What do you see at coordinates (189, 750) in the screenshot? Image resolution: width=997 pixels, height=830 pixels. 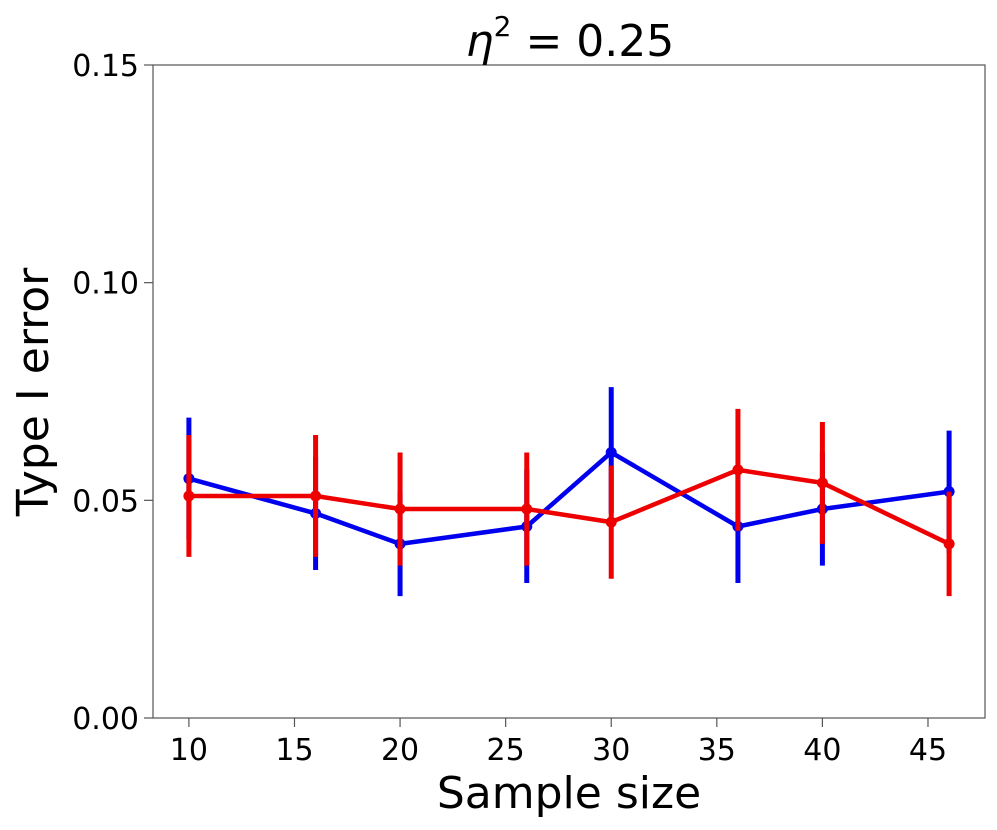 I see `x-tick-label: 10` at bounding box center [189, 750].